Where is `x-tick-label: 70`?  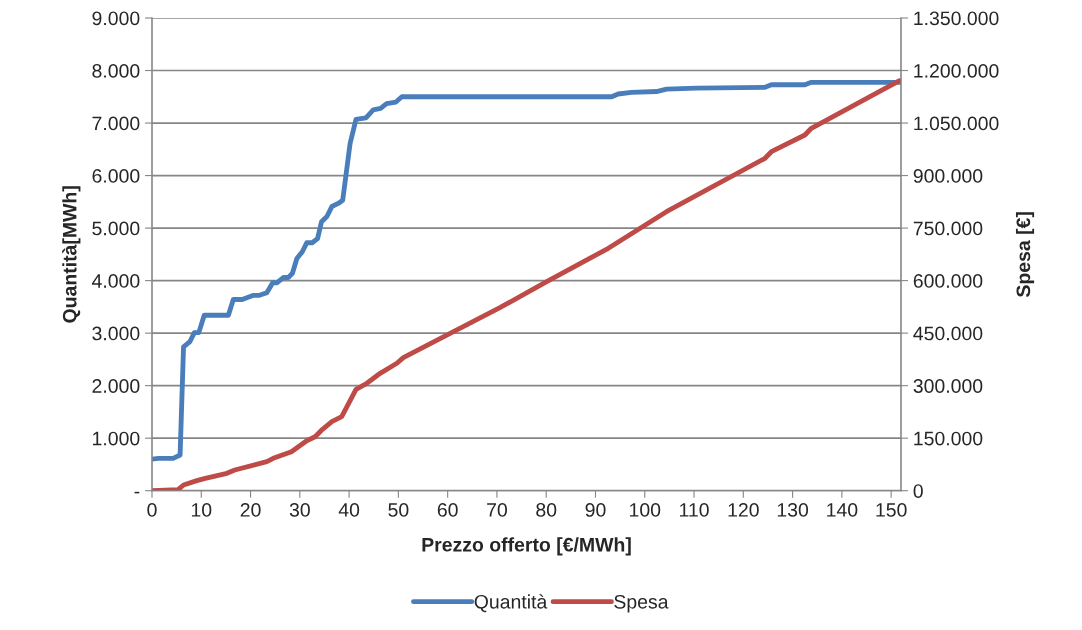 x-tick-label: 70 is located at coordinates (497, 510).